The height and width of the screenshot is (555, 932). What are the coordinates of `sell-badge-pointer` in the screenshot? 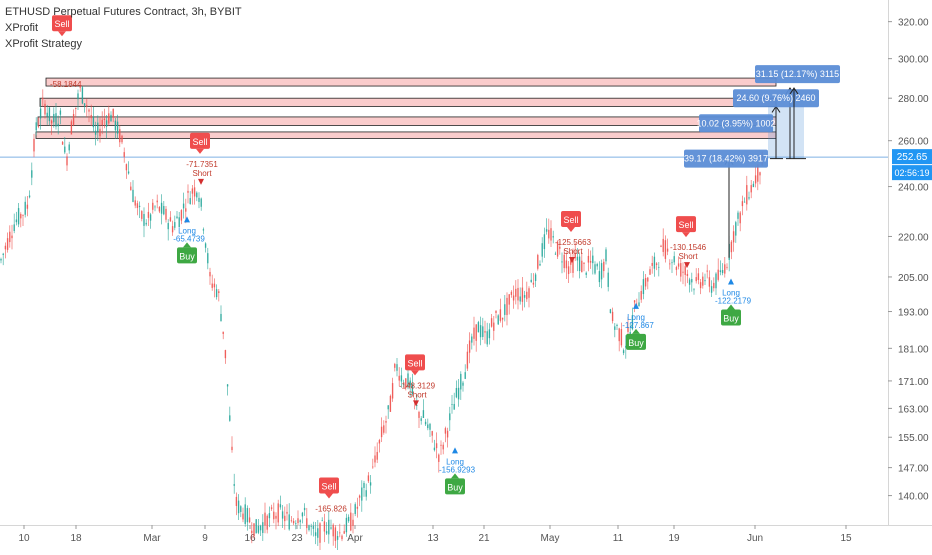 It's located at (329, 496).